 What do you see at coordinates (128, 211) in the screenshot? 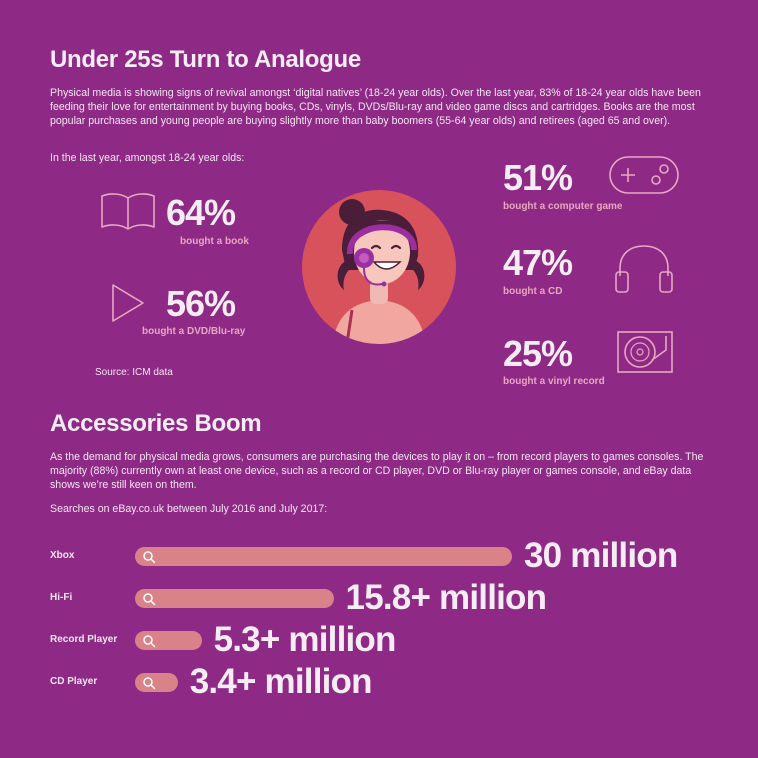
I see `book-icon` at bounding box center [128, 211].